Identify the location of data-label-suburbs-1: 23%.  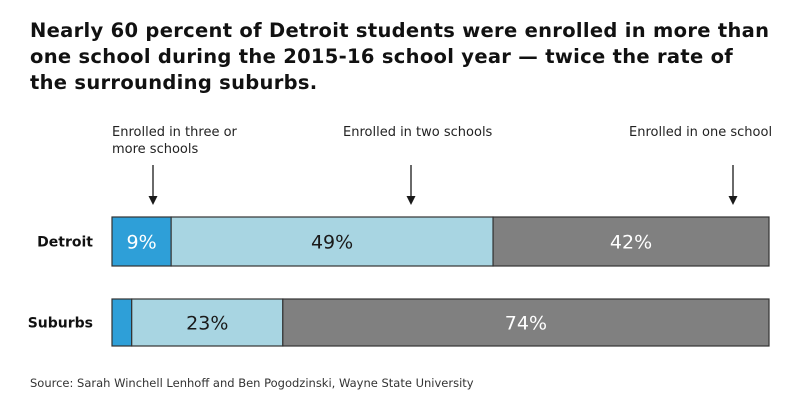
(207, 324).